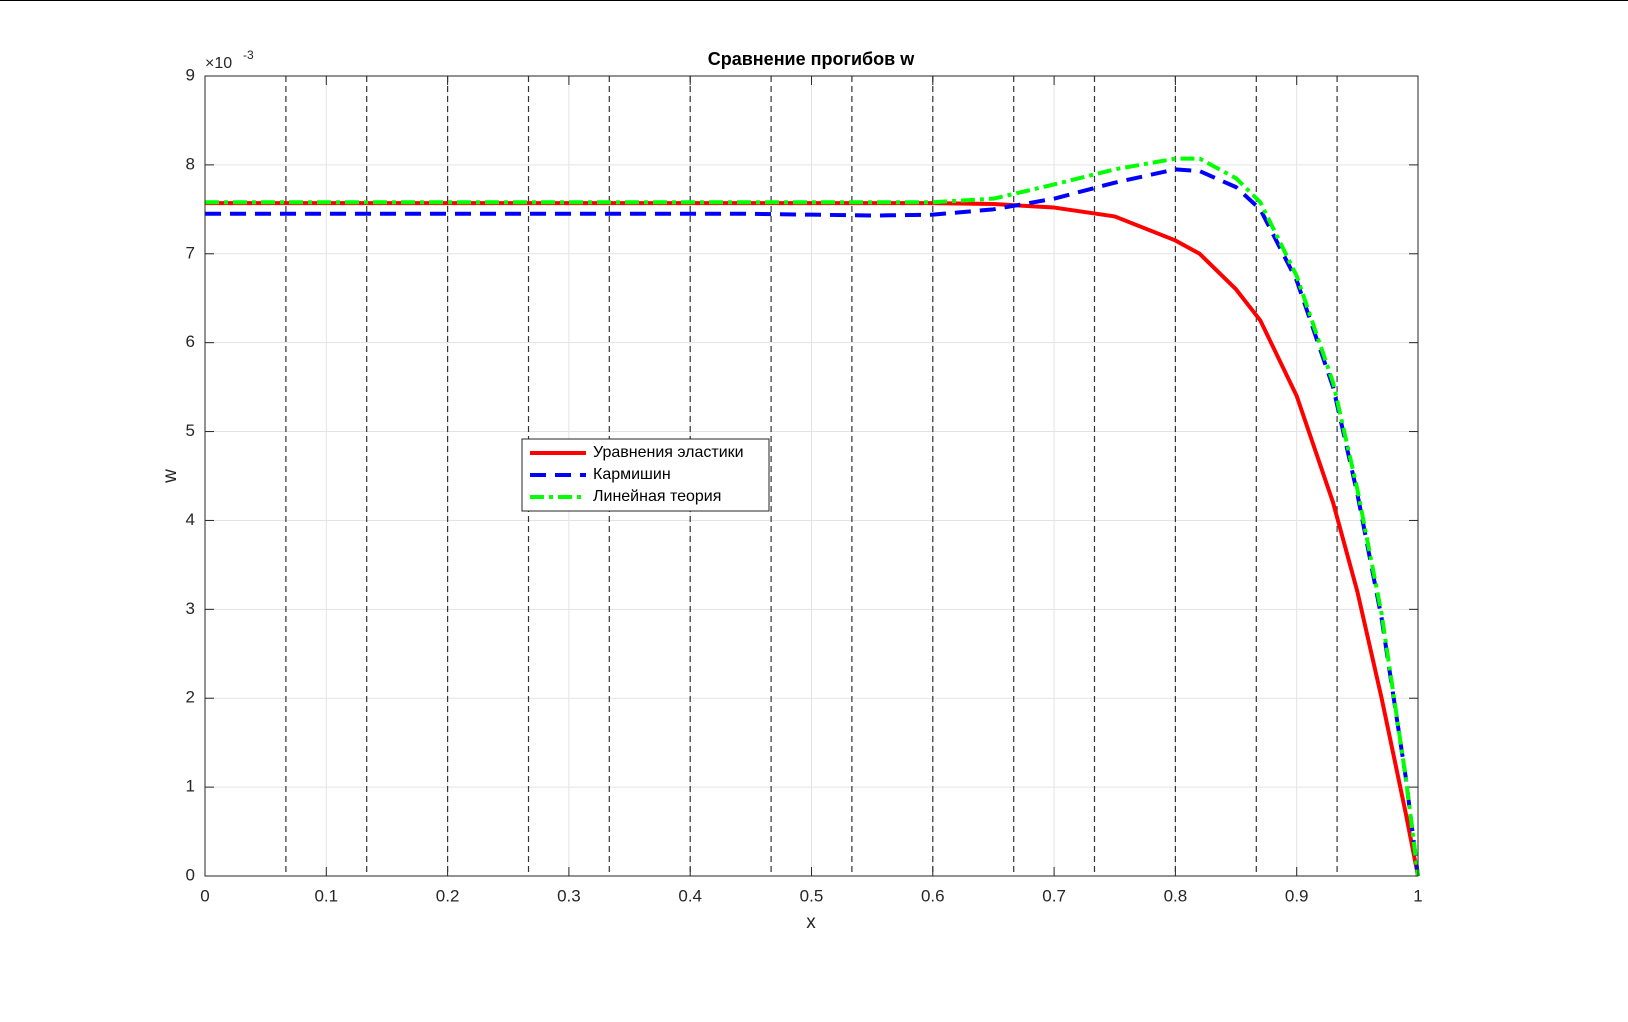 This screenshot has width=1628, height=1022. What do you see at coordinates (170, 476) in the screenshot?
I see `y-axis-label: w` at bounding box center [170, 476].